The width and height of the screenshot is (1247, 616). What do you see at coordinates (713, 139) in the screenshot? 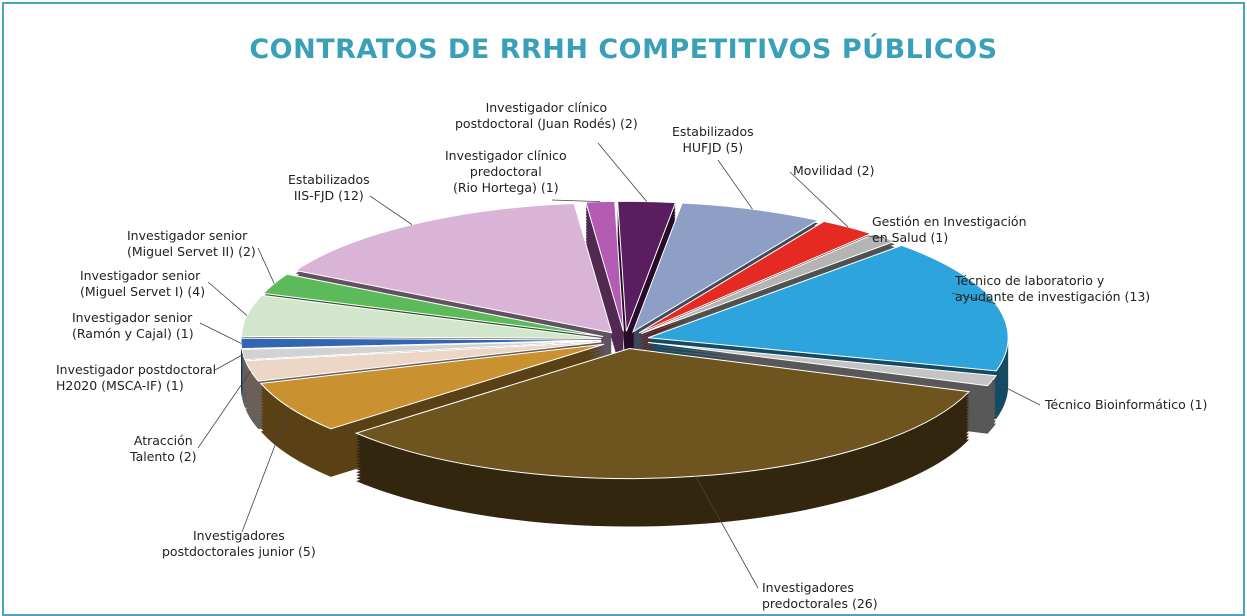
I see `slice-label: Estabilizados HUFJD (5)` at bounding box center [713, 139].